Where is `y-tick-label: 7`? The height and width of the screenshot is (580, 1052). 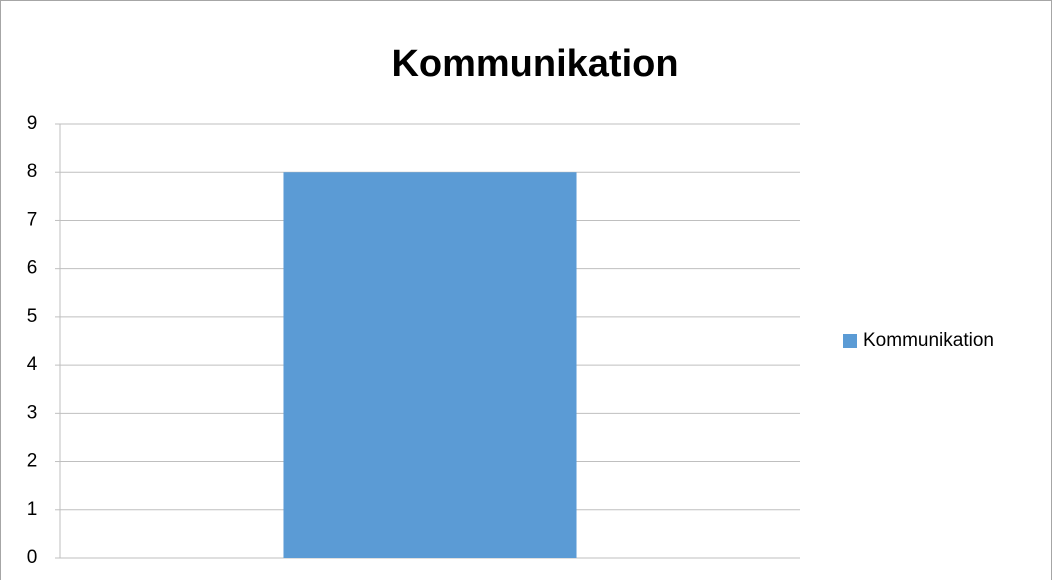 y-tick-label: 7 is located at coordinates (32, 219).